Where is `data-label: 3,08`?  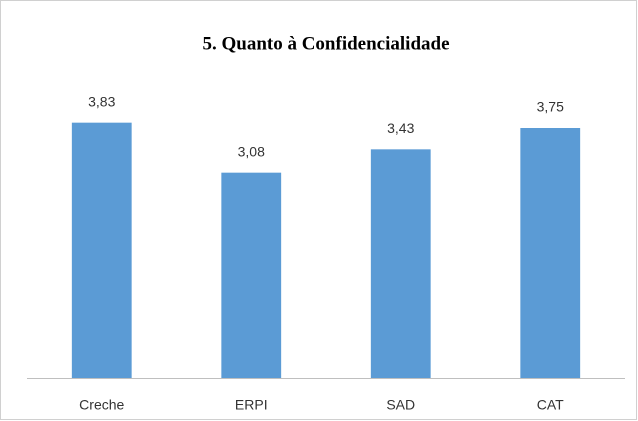
data-label: 3,08 is located at coordinates (251, 151).